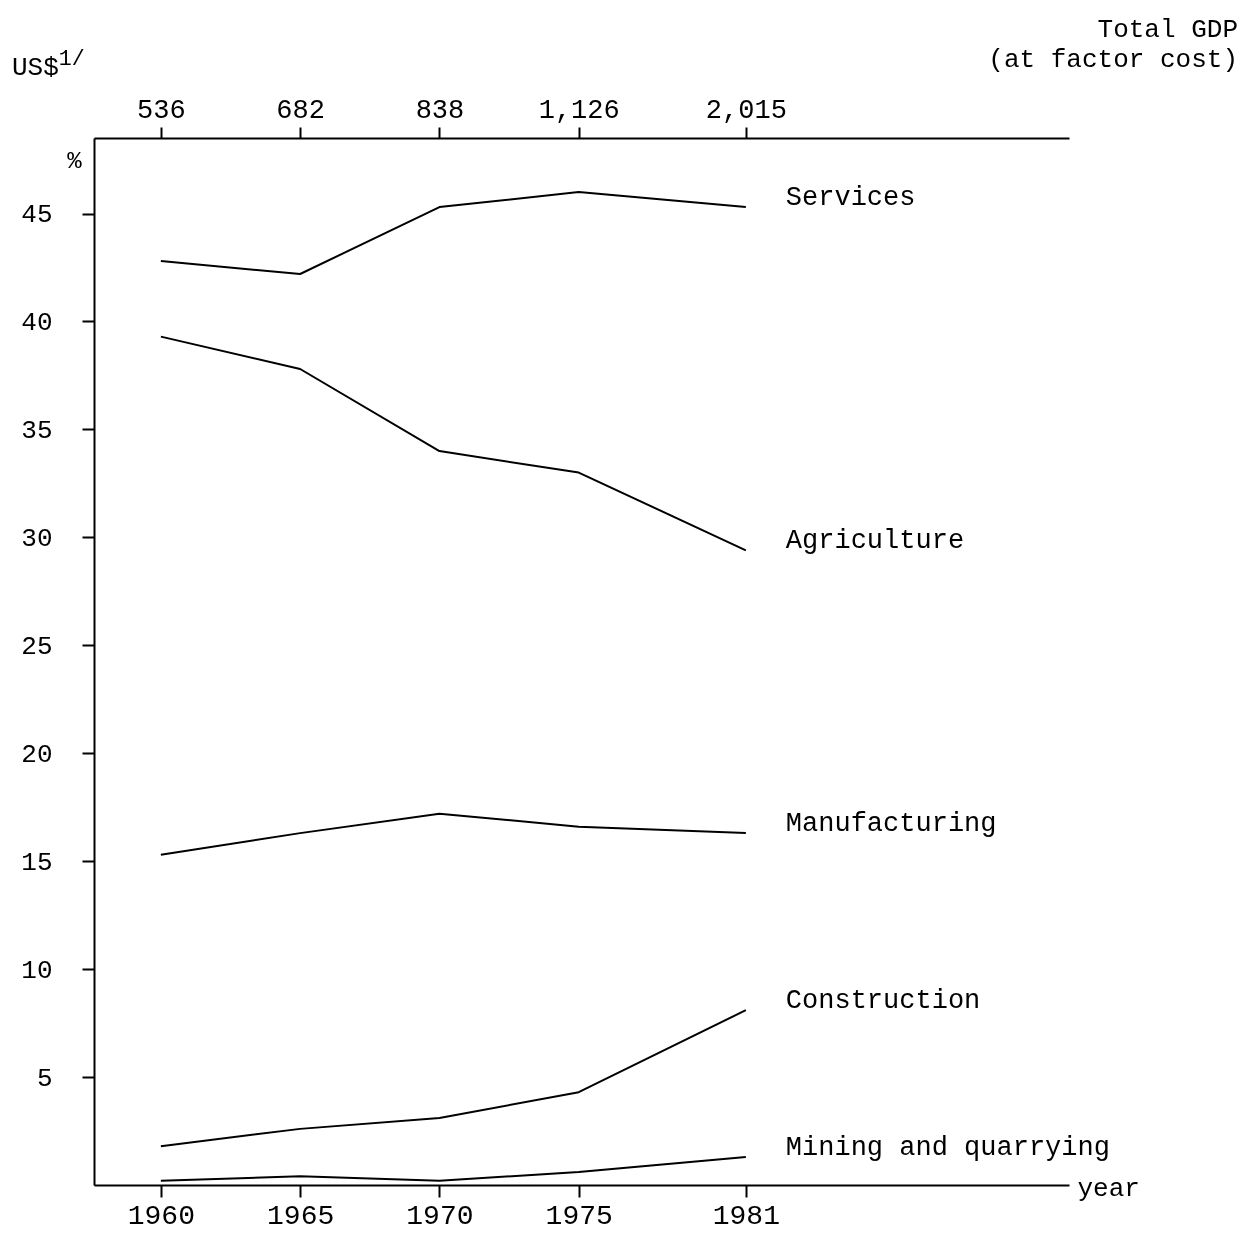  What do you see at coordinates (947, 1147) in the screenshot?
I see `series-label: Mining and quarrying` at bounding box center [947, 1147].